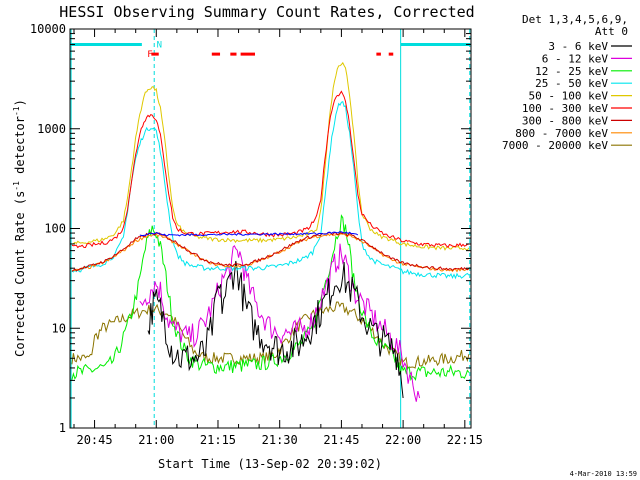 The image size is (640, 480). Describe the element at coordinates (94, 440) in the screenshot. I see `x-tick-label-0: 20:45` at that location.